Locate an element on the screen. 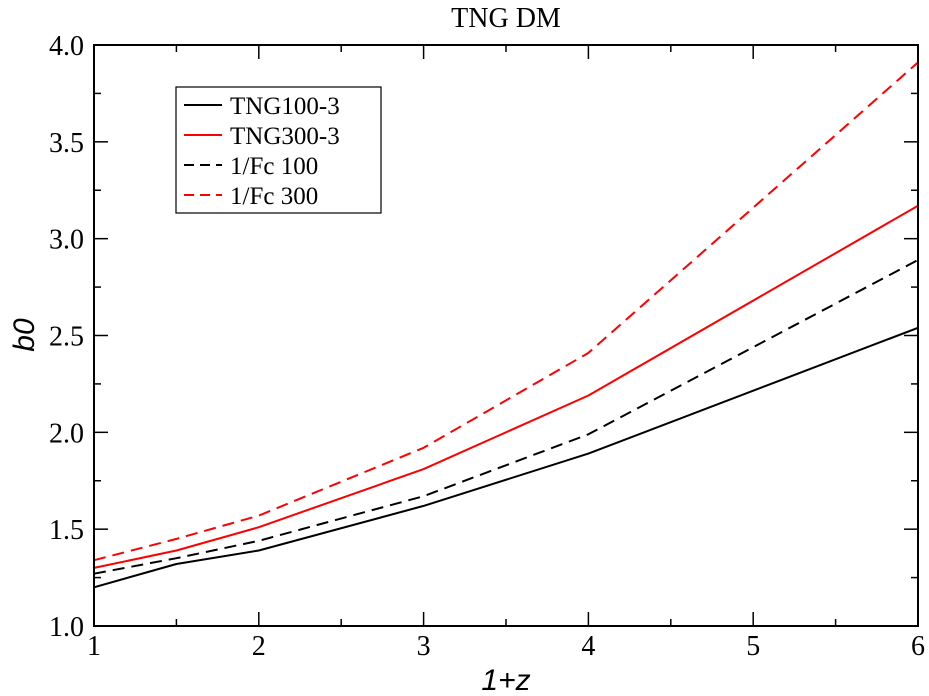  legend-label: 1/Fc 300 is located at coordinates (274, 196).